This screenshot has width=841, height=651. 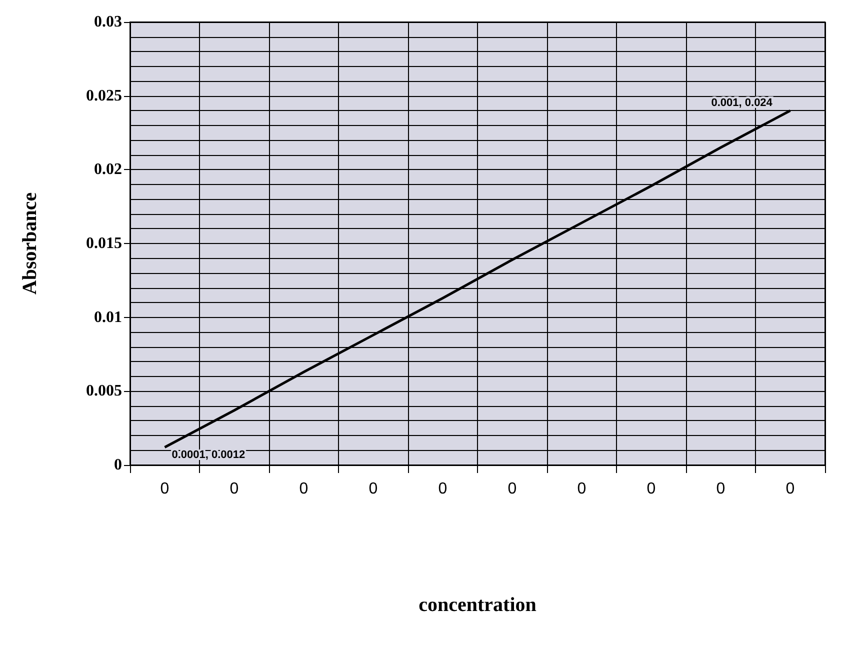 I want to click on y-tick-label: 0.01, so click(x=108, y=317).